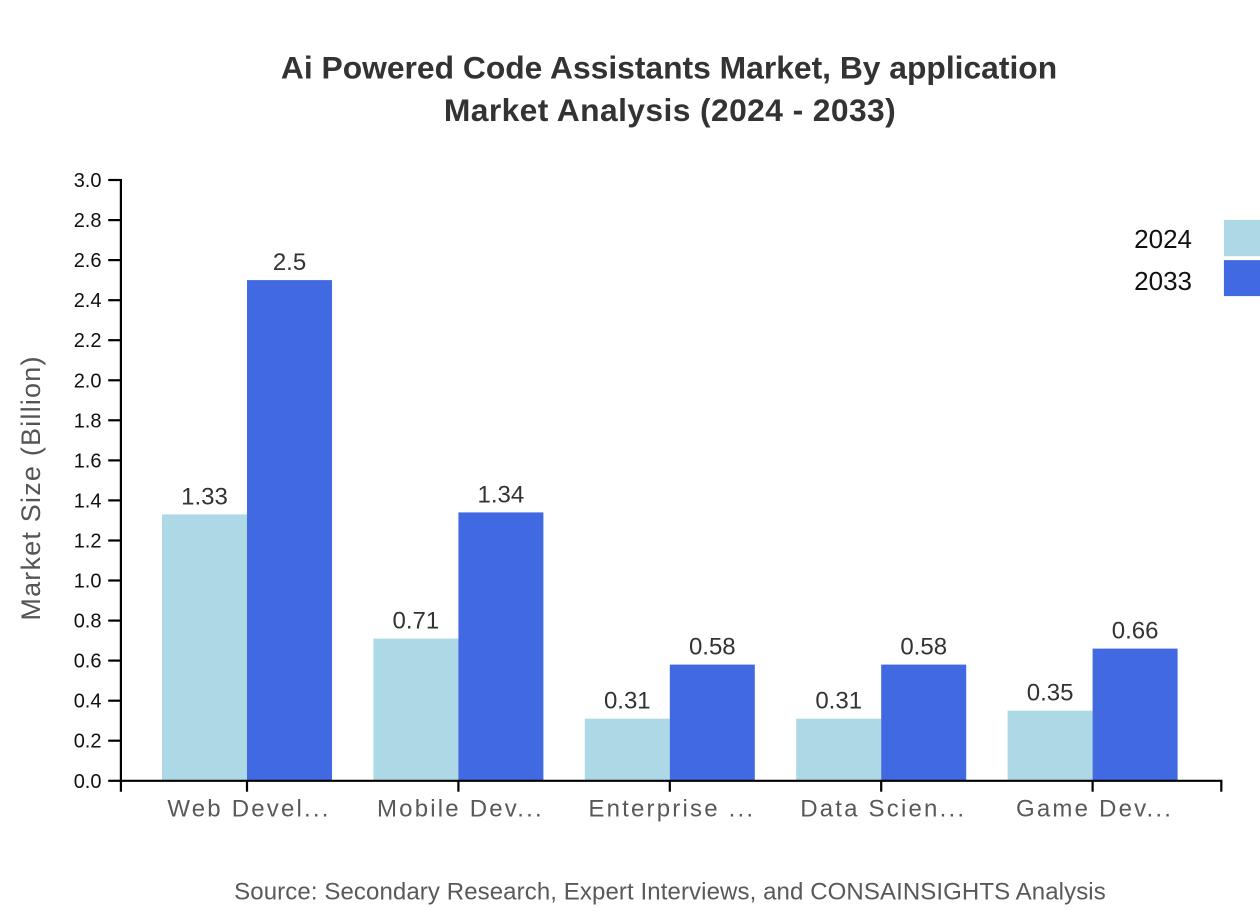 This screenshot has height=920, width=1260. What do you see at coordinates (88, 742) in the screenshot?
I see `svg-text: 0.2` at bounding box center [88, 742].